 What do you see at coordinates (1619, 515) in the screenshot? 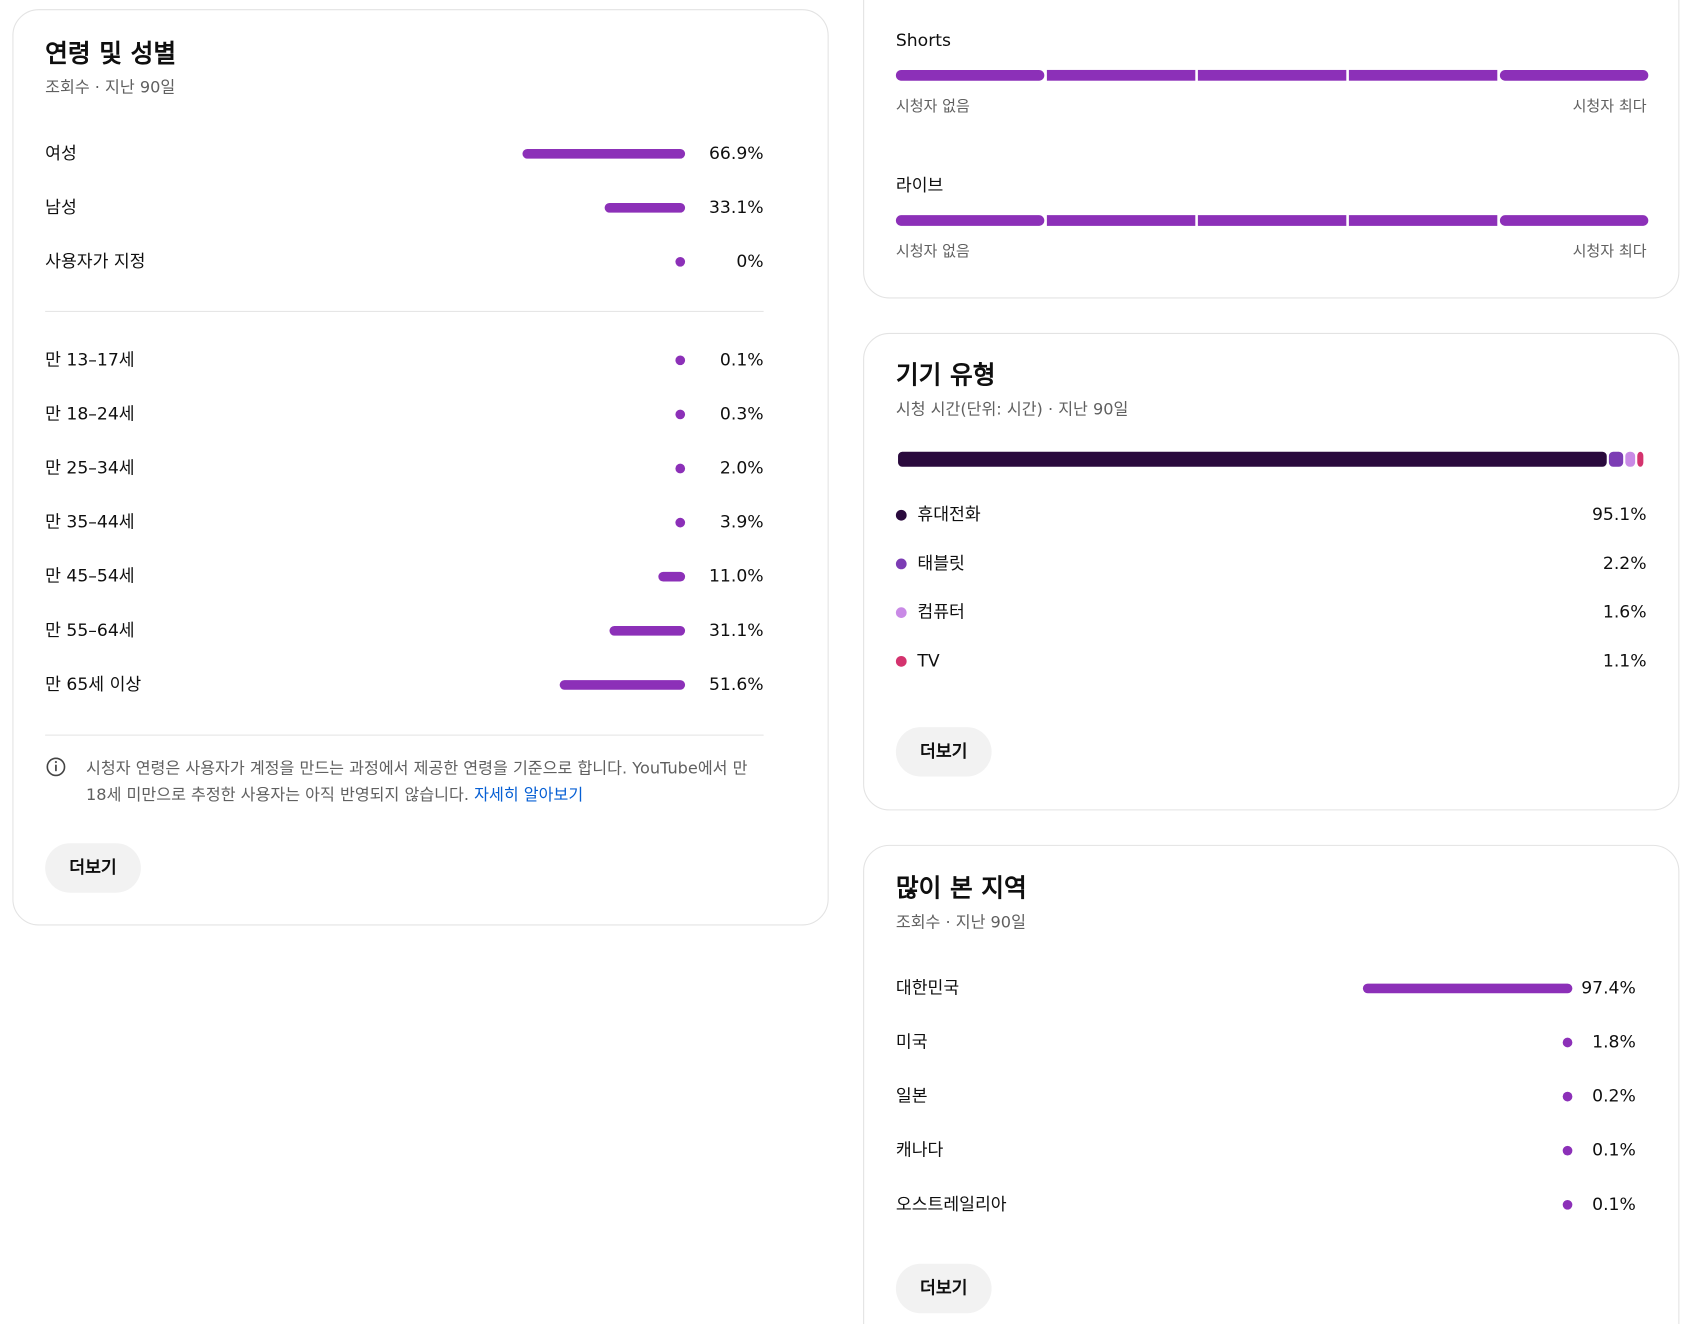
I see `legend-value: 95.1%` at bounding box center [1619, 515].